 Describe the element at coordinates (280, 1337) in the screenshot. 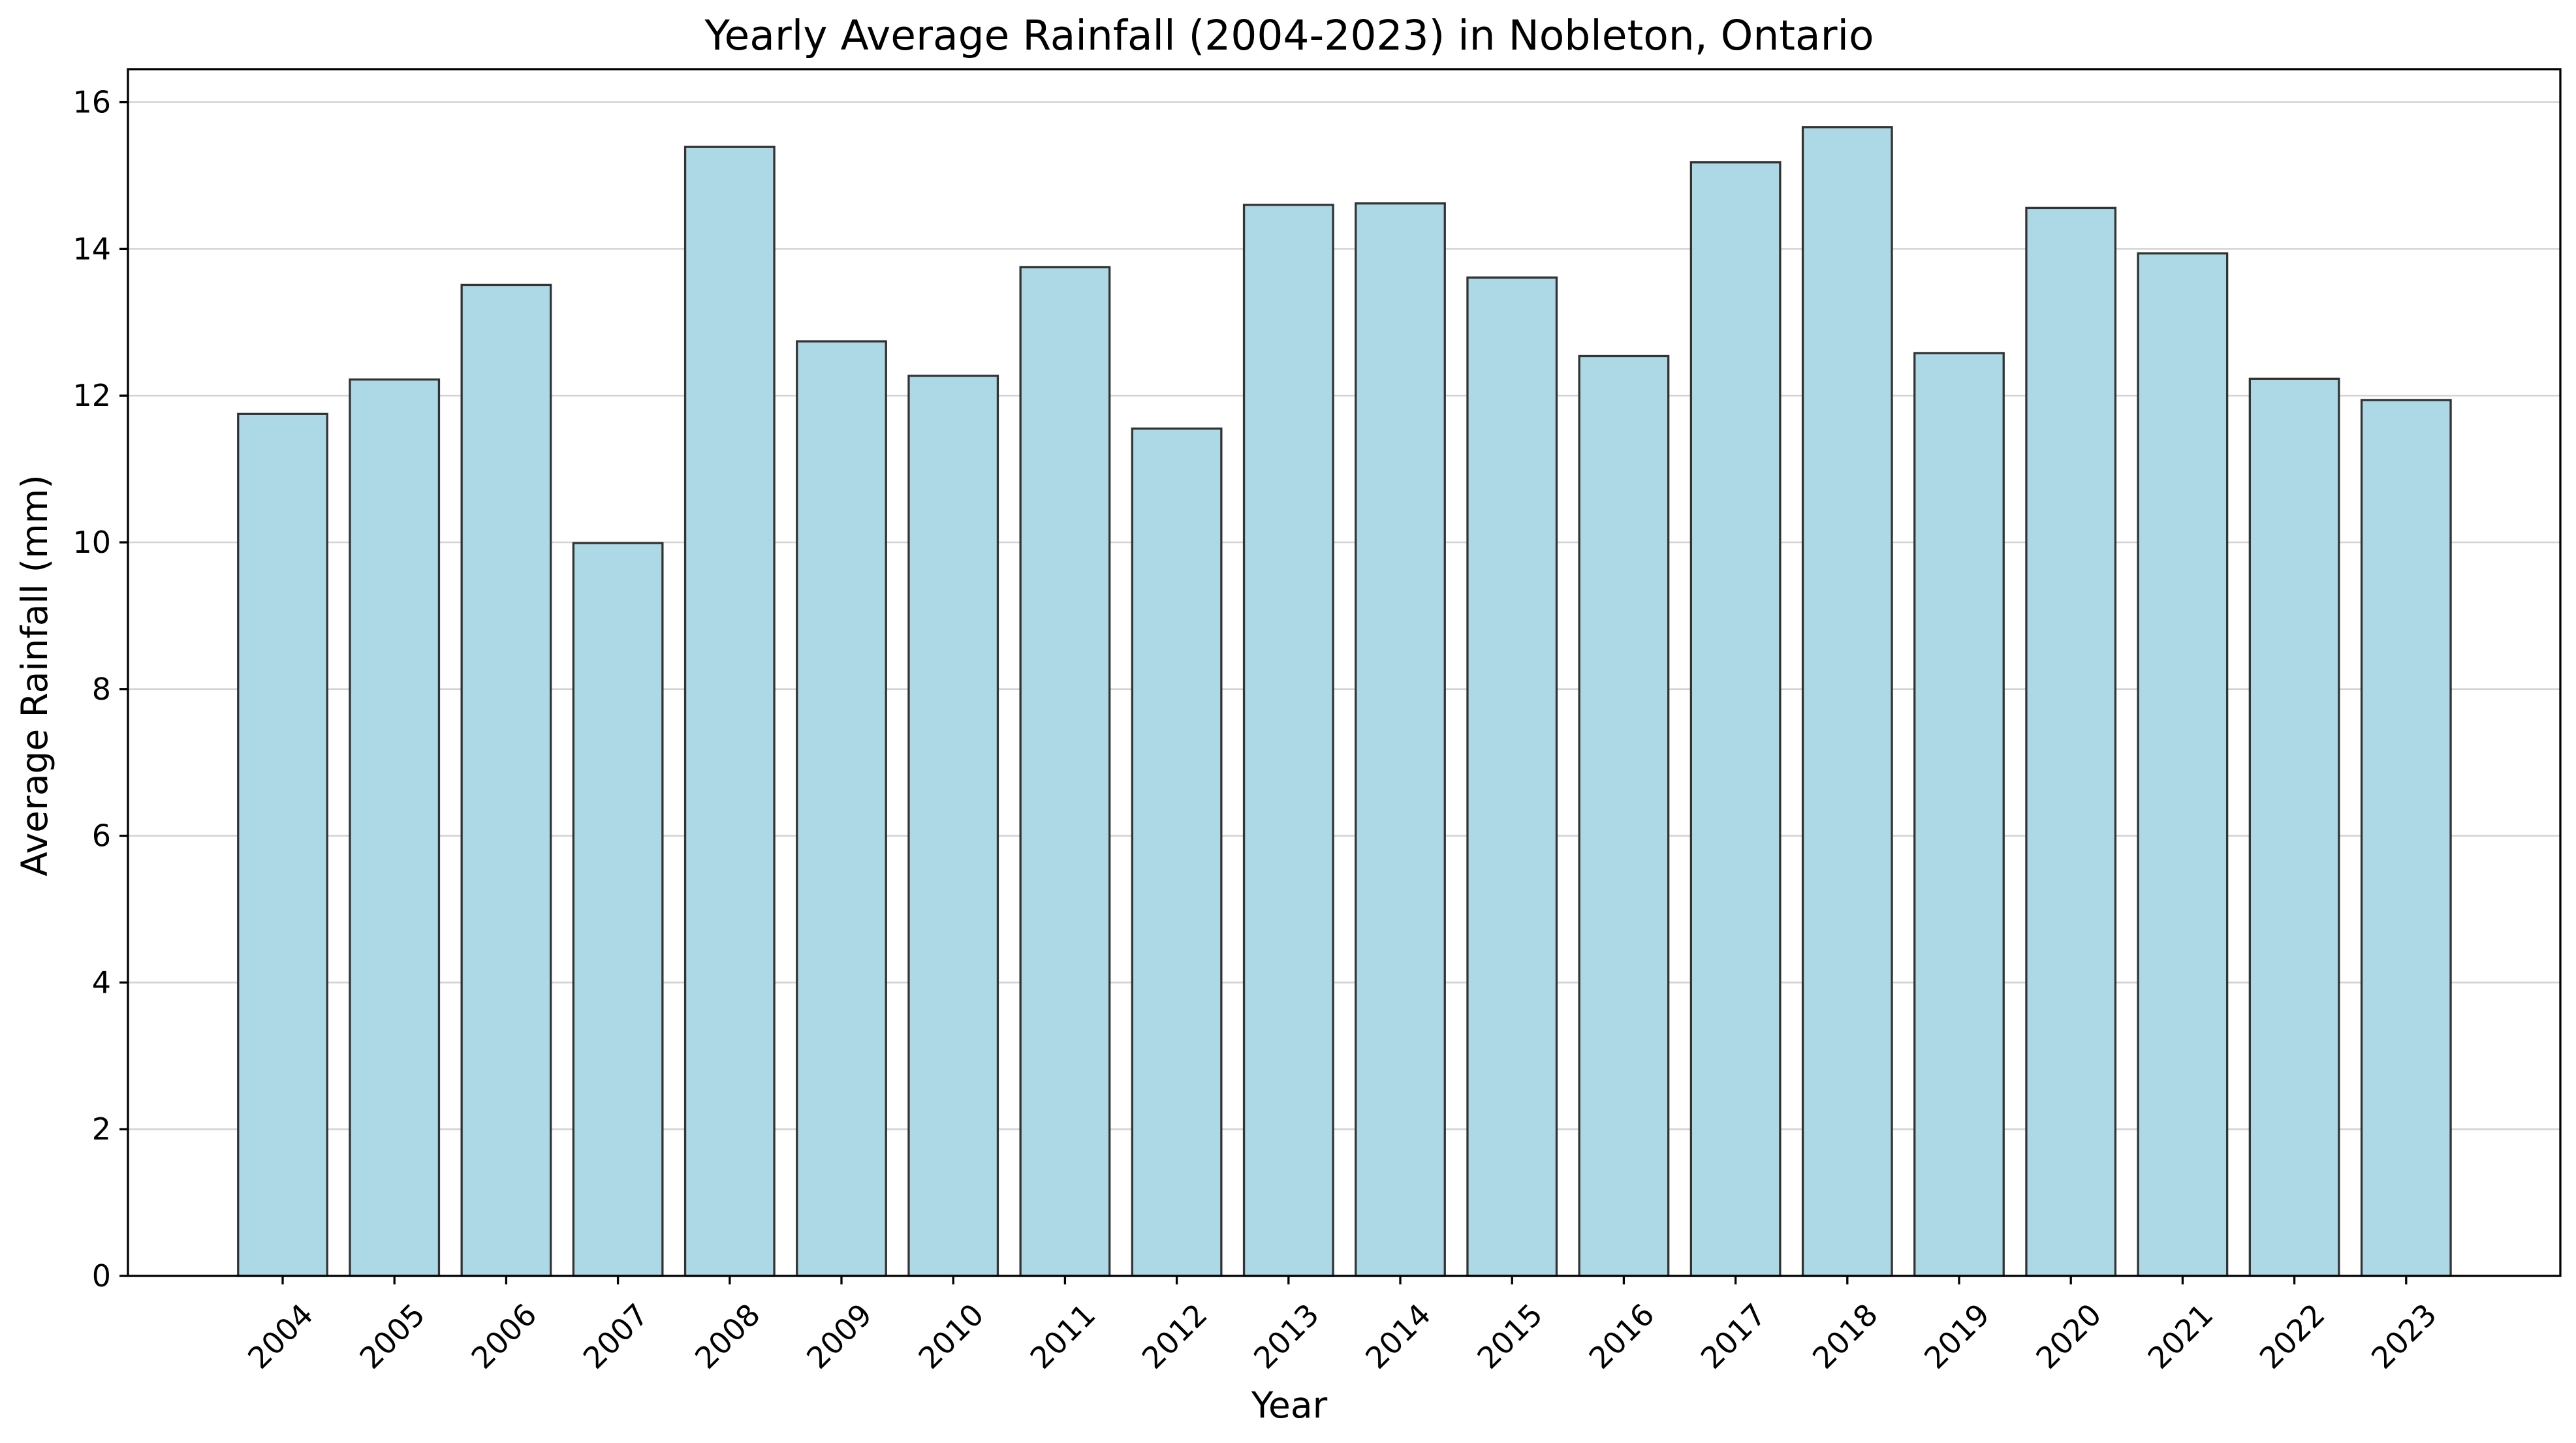

I see `x-tick-label: 2004` at that location.